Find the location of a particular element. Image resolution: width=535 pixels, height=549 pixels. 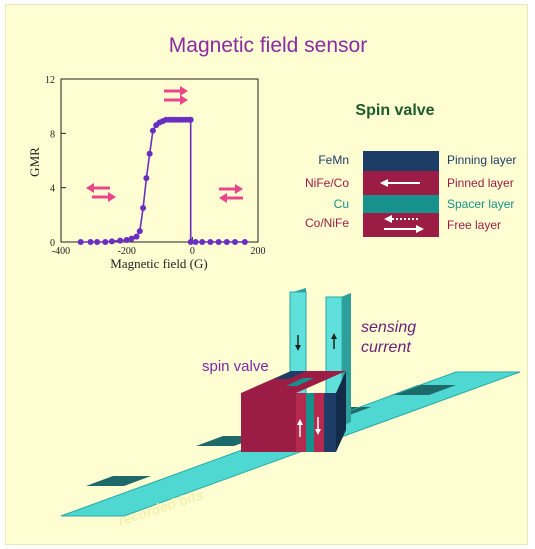

pinned-arrow-icon is located at coordinates (400, 183).